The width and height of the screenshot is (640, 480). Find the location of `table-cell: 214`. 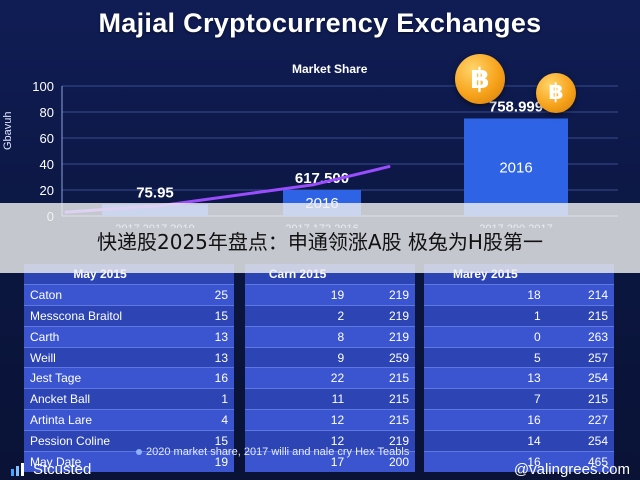

table-cell: 214 is located at coordinates (590, 294).